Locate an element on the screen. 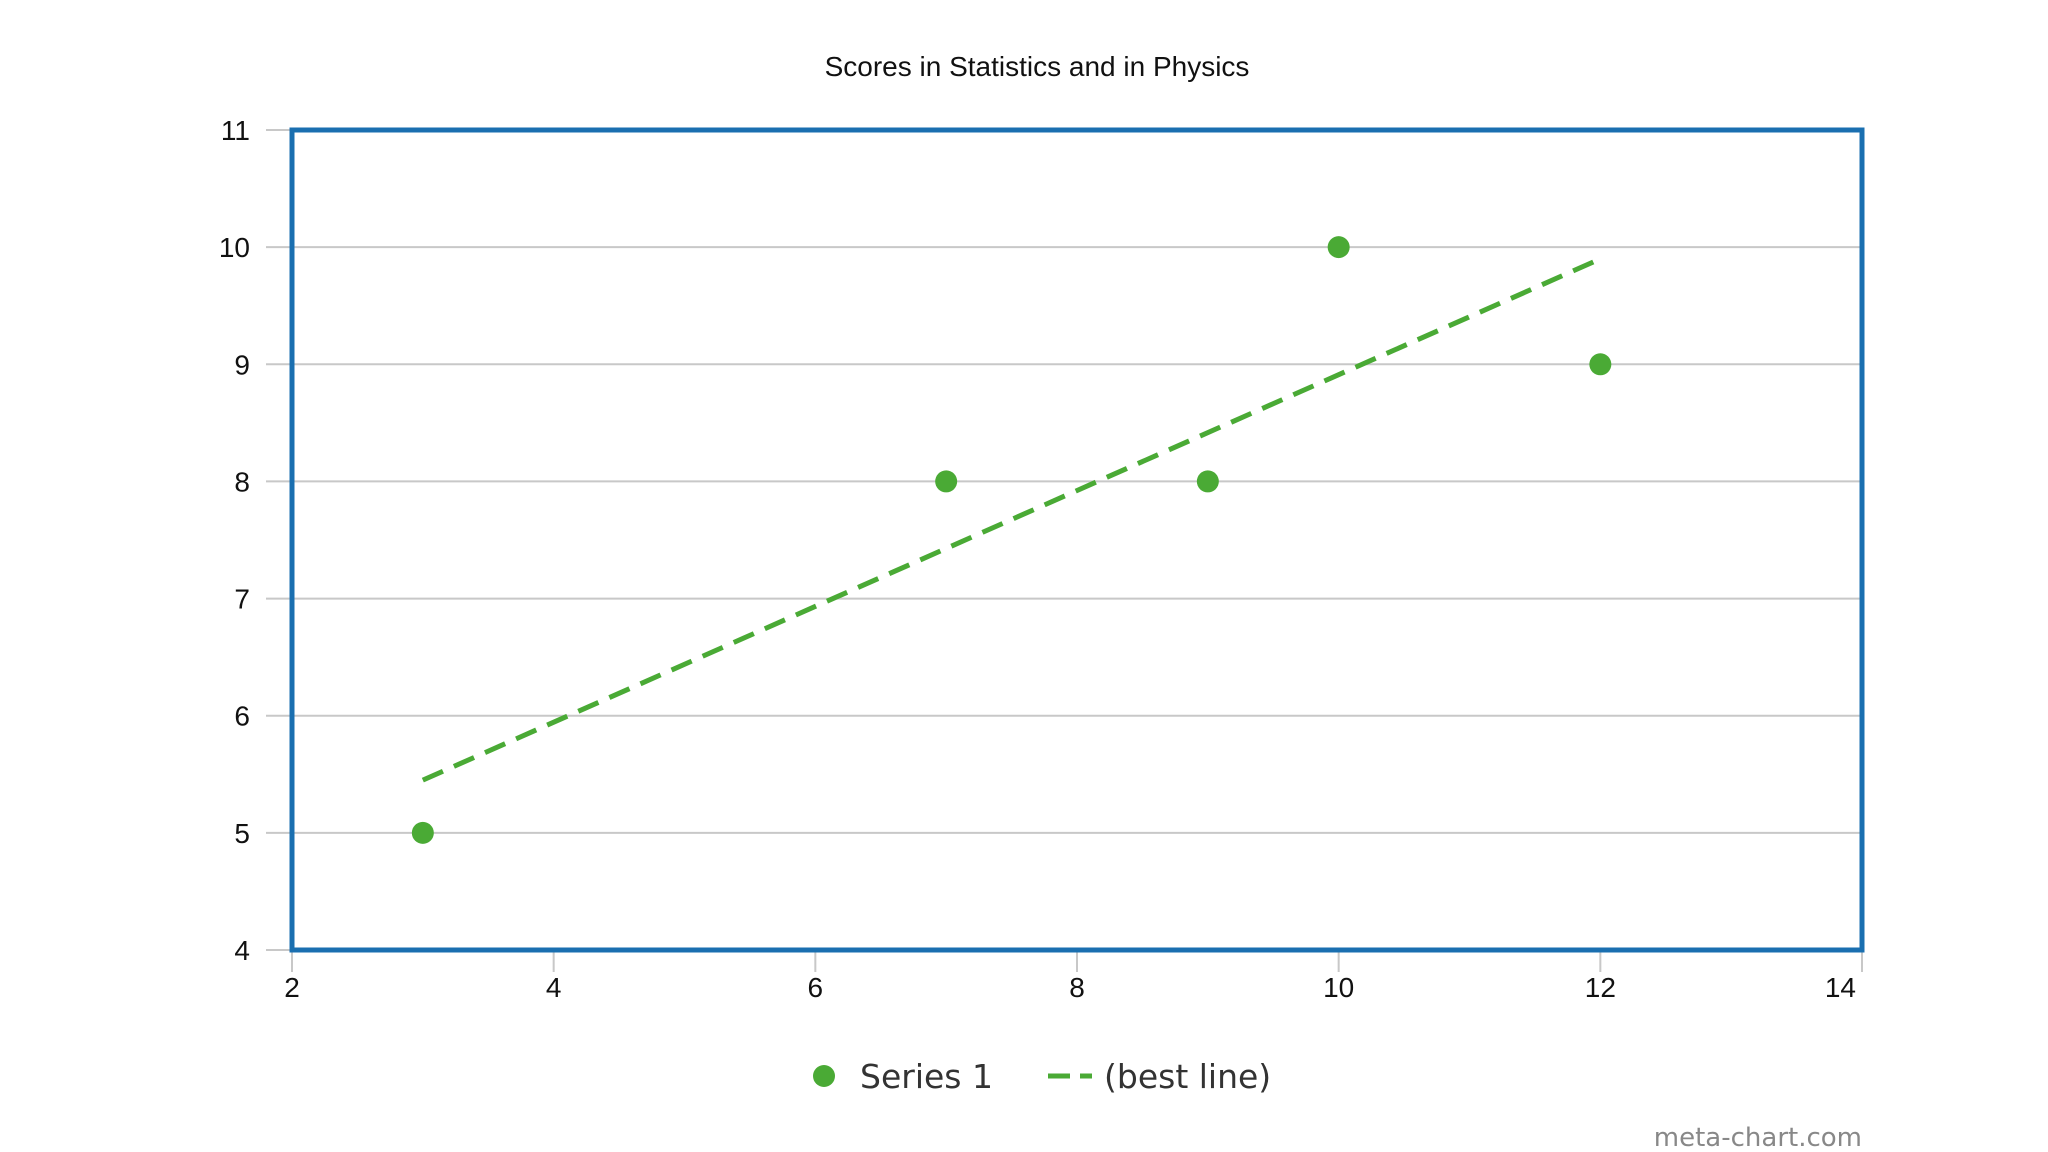 The height and width of the screenshot is (1152, 2048). y-tick-label-10: 10 is located at coordinates (234, 247).